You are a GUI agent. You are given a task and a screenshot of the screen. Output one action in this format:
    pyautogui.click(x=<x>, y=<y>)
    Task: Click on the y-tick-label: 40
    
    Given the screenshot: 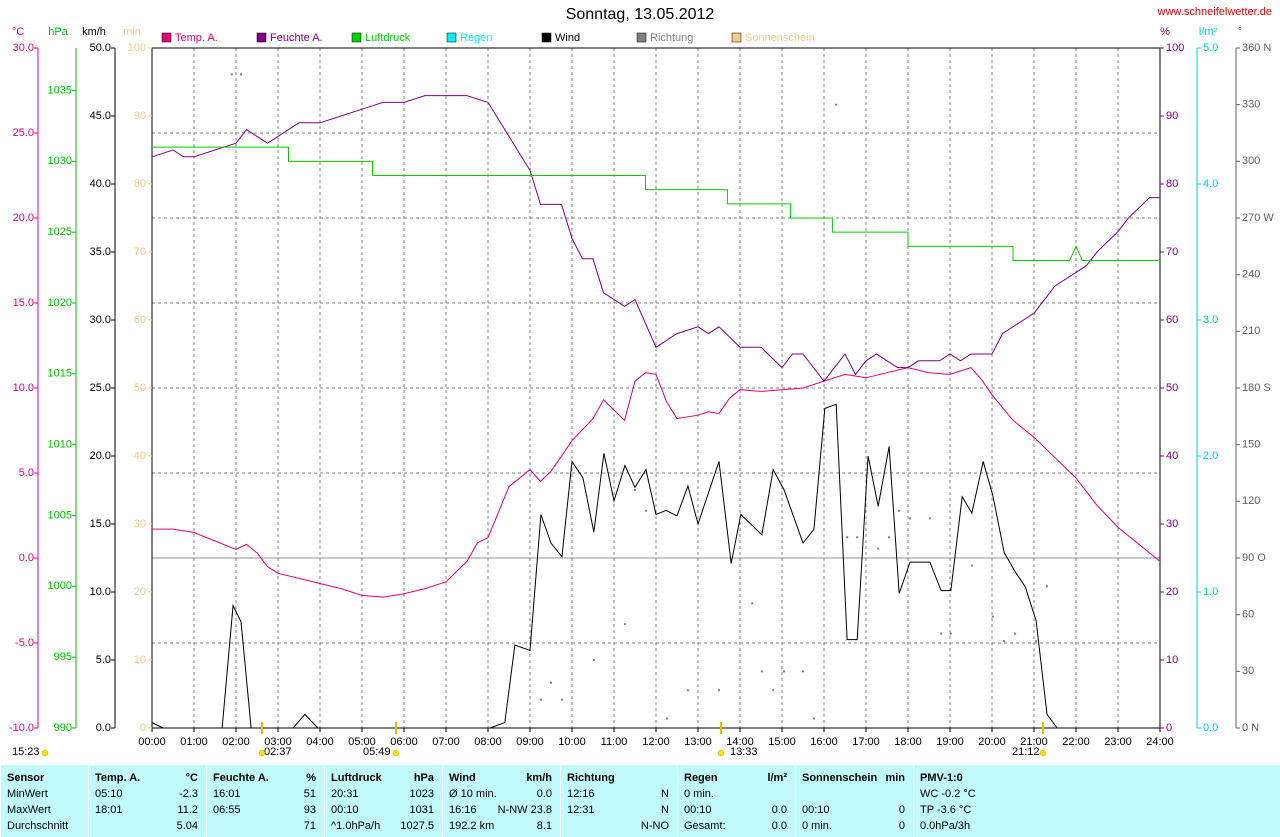 What is the action you would take?
    pyautogui.click(x=140, y=456)
    